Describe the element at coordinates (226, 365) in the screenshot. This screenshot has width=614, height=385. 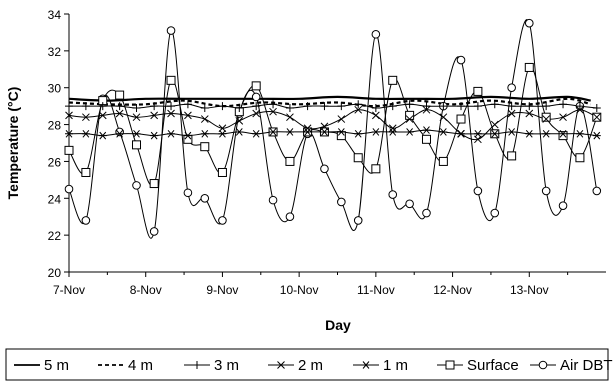
I see `legend-label-3-m: 3 m` at that location.